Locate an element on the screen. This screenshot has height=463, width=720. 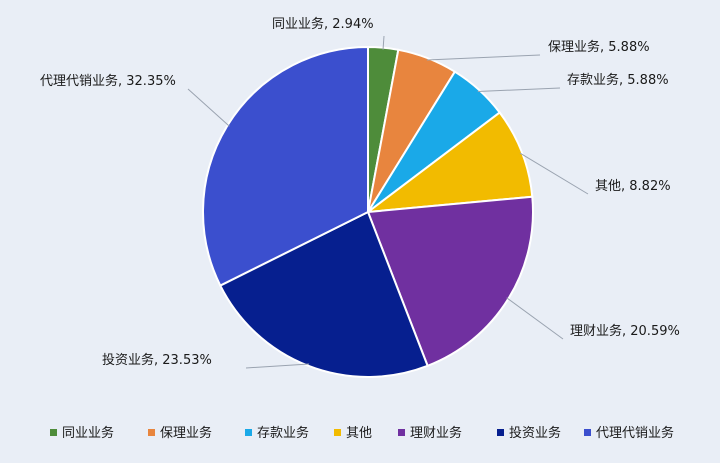
slice-label-6: 投资业务, 23.53% is located at coordinates (157, 360).